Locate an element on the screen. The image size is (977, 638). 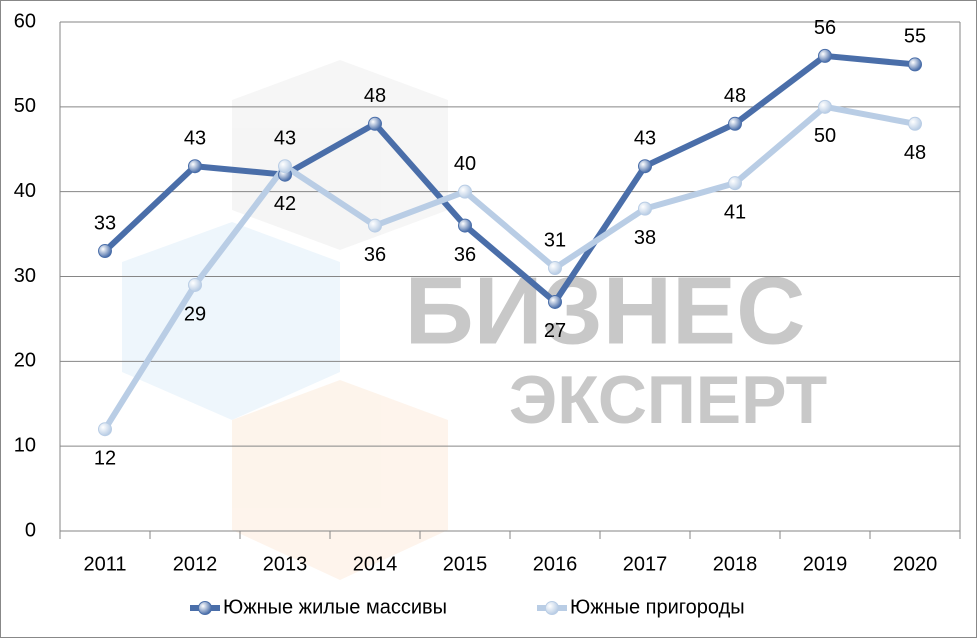
y-tick-label: 0 is located at coordinates (30, 530).